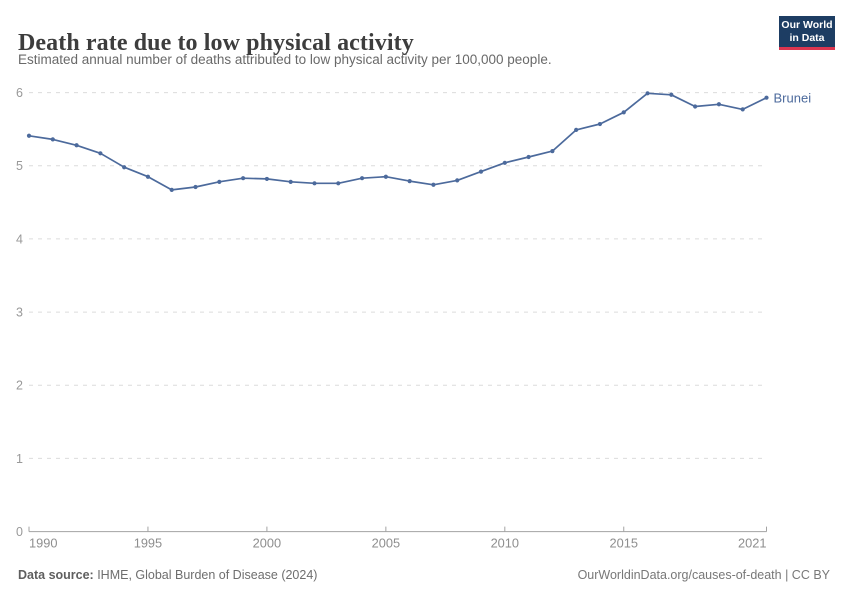  What do you see at coordinates (623, 112) in the screenshot?
I see `data-point-2015` at bounding box center [623, 112].